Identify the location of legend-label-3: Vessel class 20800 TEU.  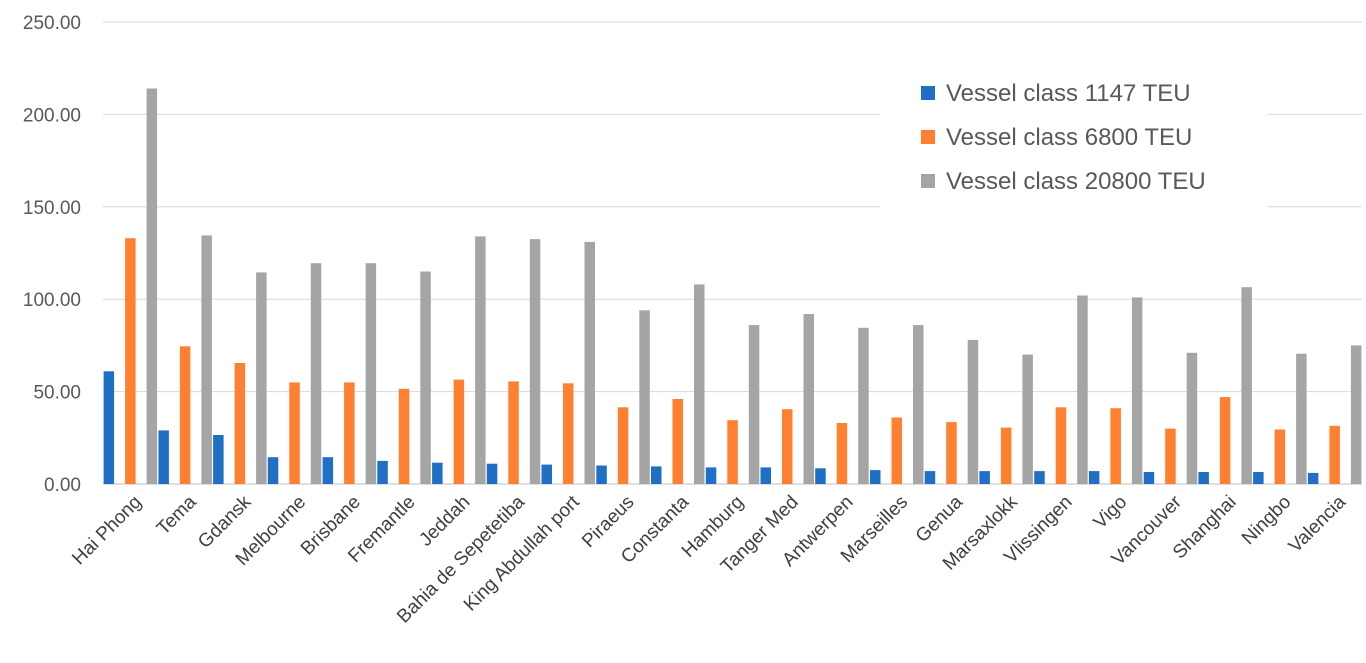
(1076, 181).